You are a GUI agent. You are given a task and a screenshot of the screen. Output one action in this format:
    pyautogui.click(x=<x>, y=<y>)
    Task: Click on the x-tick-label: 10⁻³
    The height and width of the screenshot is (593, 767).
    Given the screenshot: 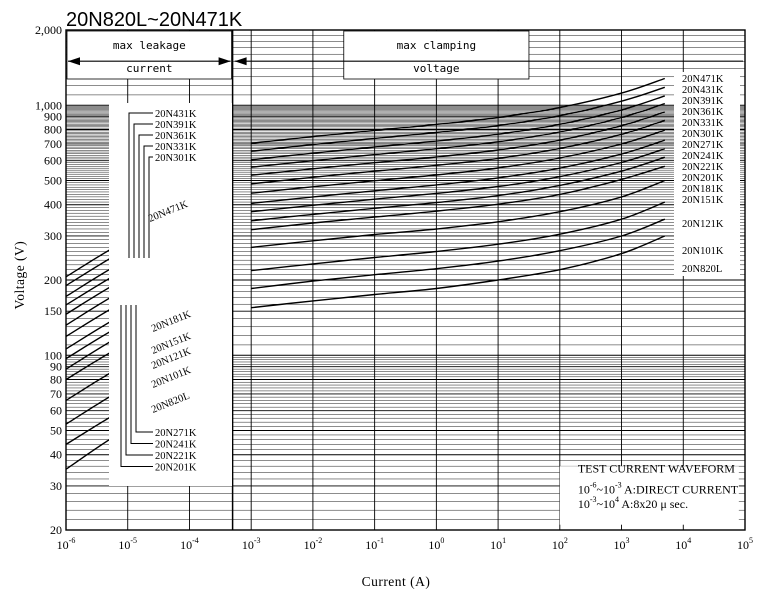 What is the action you would take?
    pyautogui.click(x=251, y=544)
    